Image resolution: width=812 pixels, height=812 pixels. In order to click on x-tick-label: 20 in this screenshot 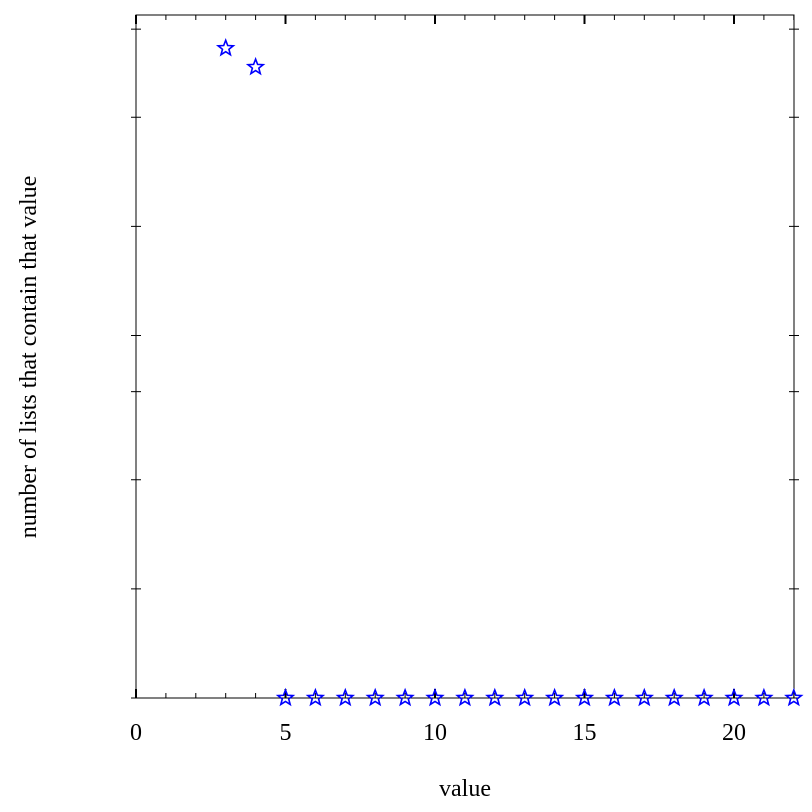, I will do `click(734, 733)`.